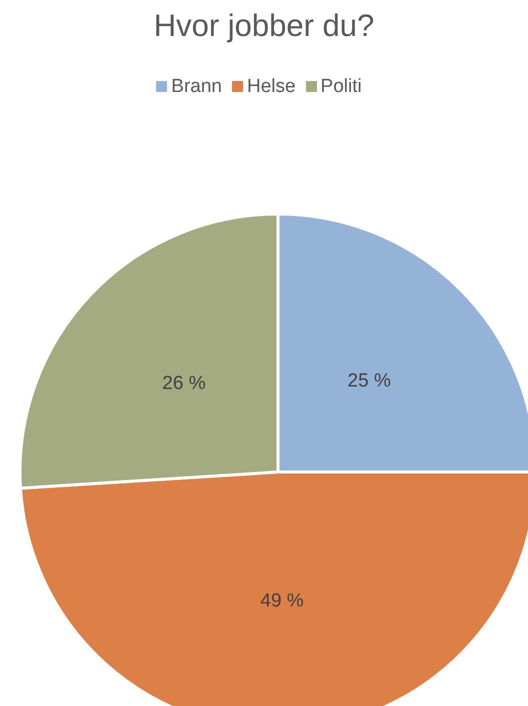  Describe the element at coordinates (341, 86) in the screenshot. I see `legend-label: Politi` at that location.